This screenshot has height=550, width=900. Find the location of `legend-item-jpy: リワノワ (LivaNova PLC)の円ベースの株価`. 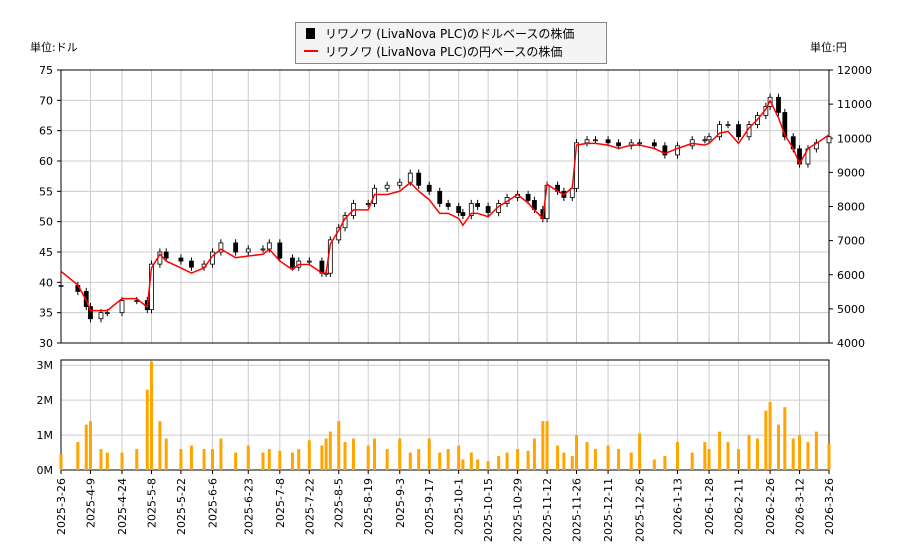

legend-item-jpy: リワノワ (LivaNova PLC)の円ベースの株価 is located at coordinates (433, 52).